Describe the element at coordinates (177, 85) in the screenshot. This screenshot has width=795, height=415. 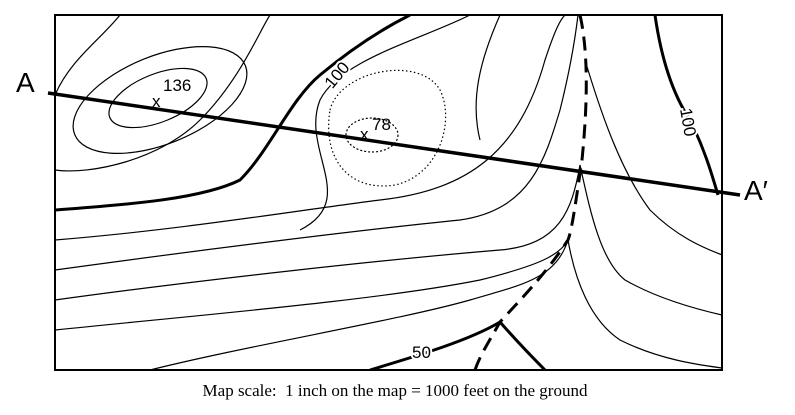
I see `spot-height: 136` at that location.